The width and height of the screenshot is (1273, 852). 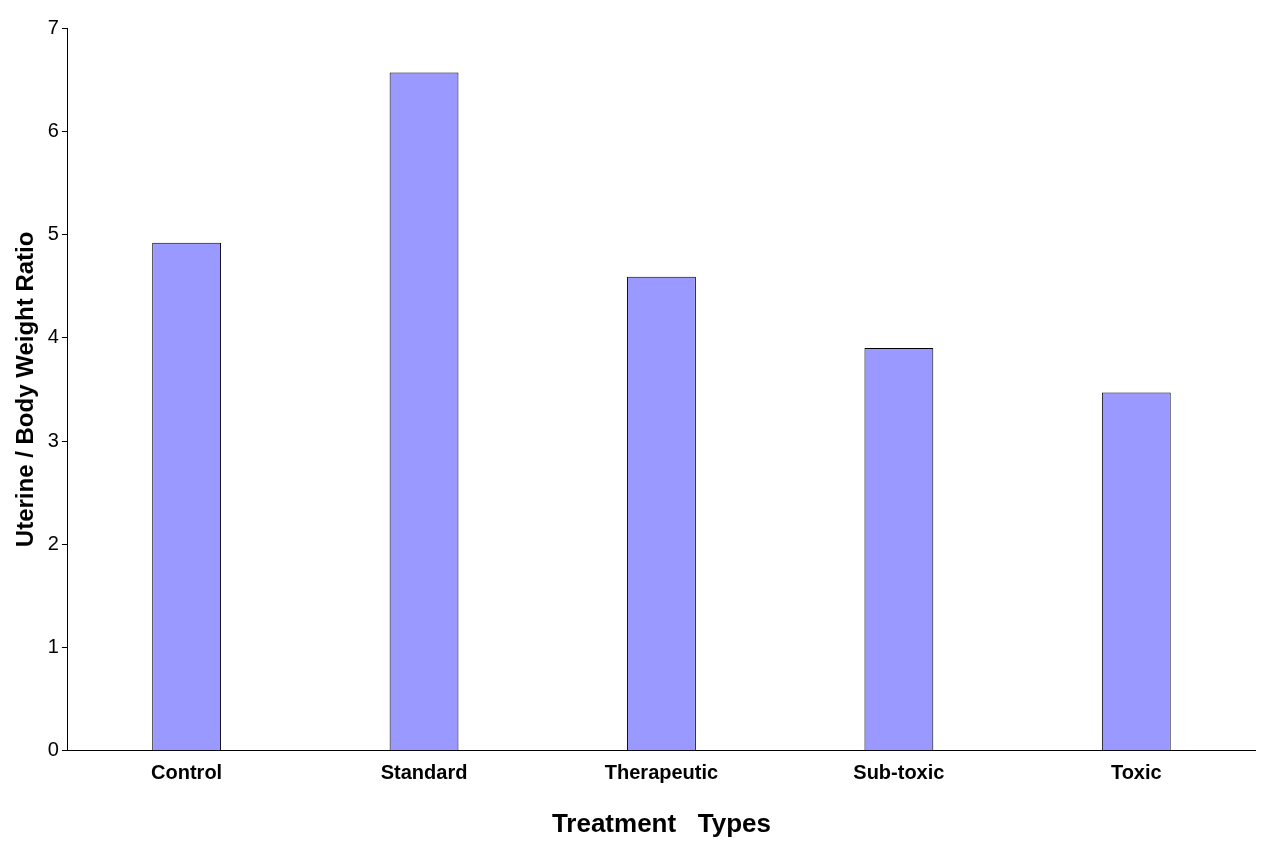 What do you see at coordinates (25, 389) in the screenshot?
I see `y-axis-title: Uterine / Body Weight Ratio` at bounding box center [25, 389].